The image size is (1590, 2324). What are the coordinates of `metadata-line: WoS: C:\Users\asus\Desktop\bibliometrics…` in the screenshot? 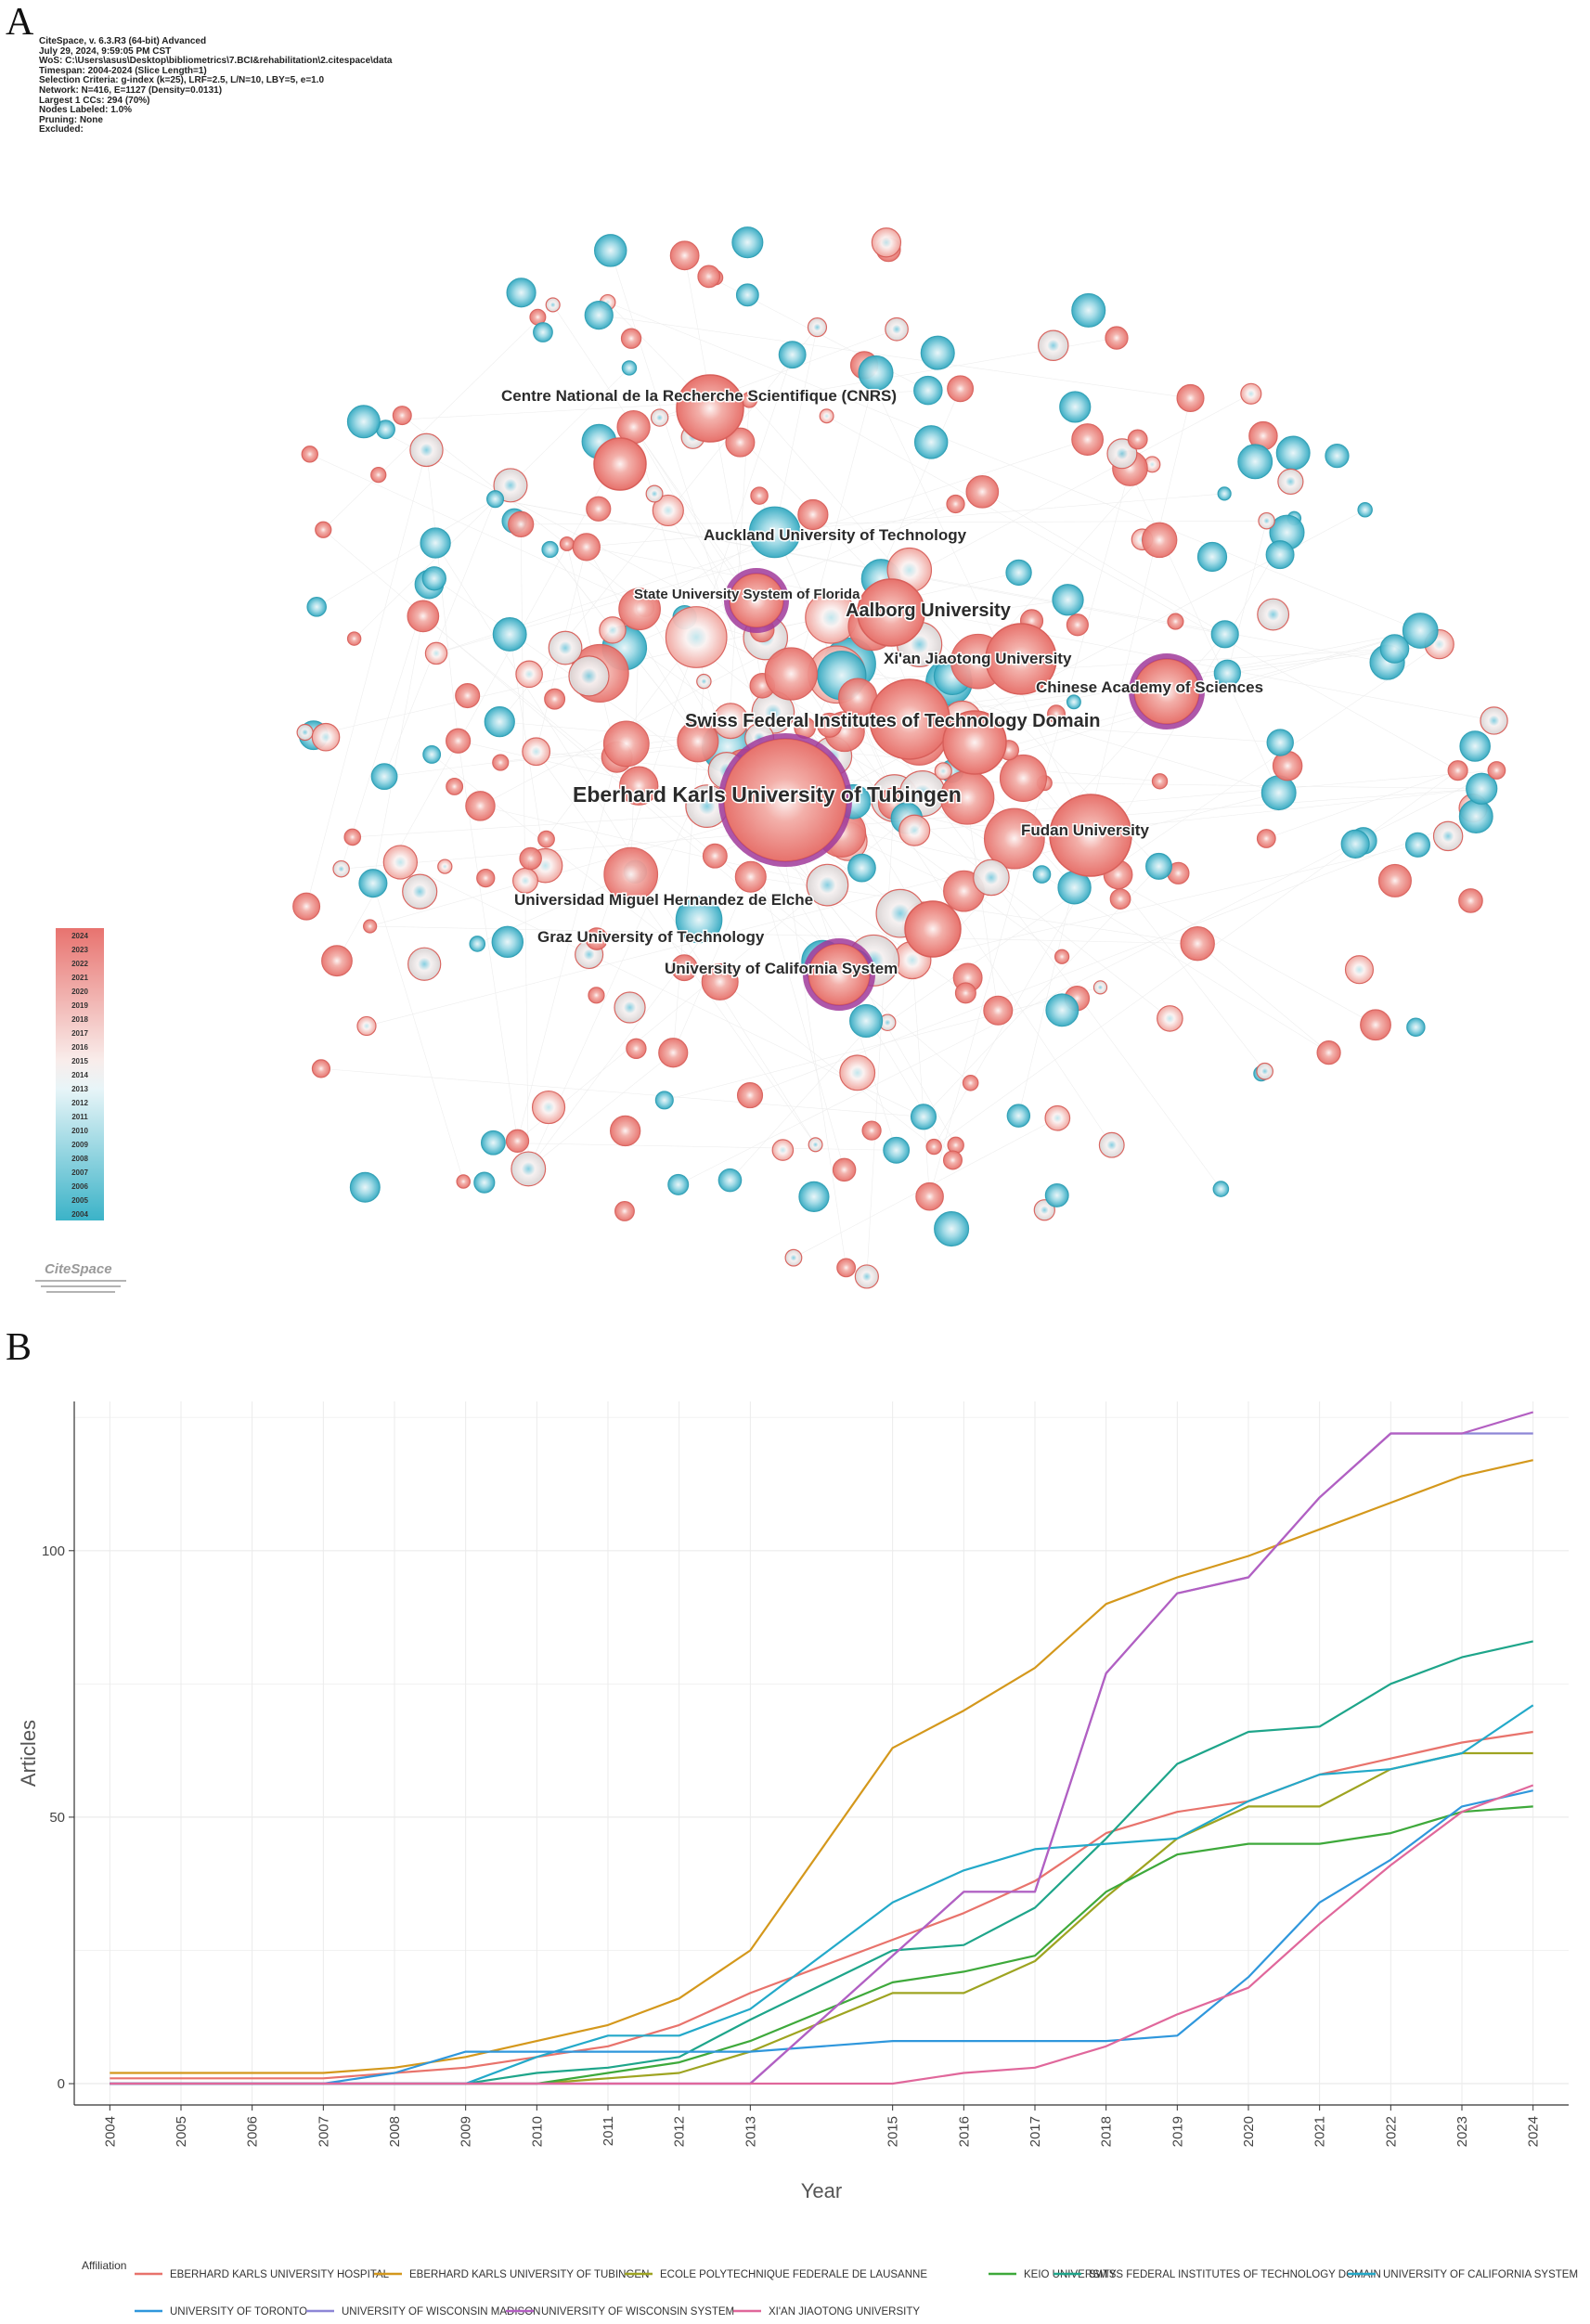 It's located at (216, 62).